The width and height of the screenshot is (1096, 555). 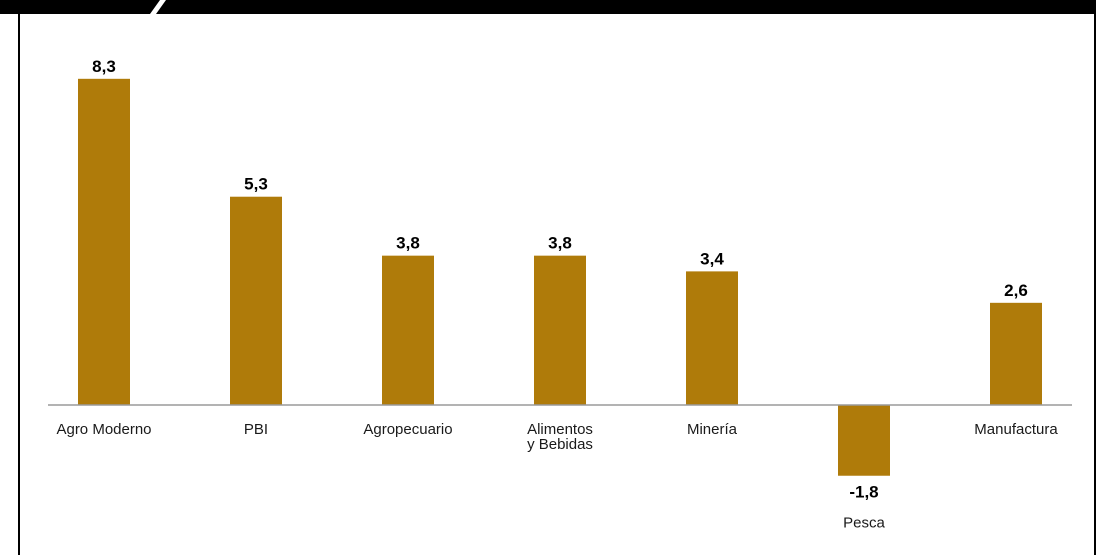 I want to click on category-label-4: Minería, so click(x=712, y=429).